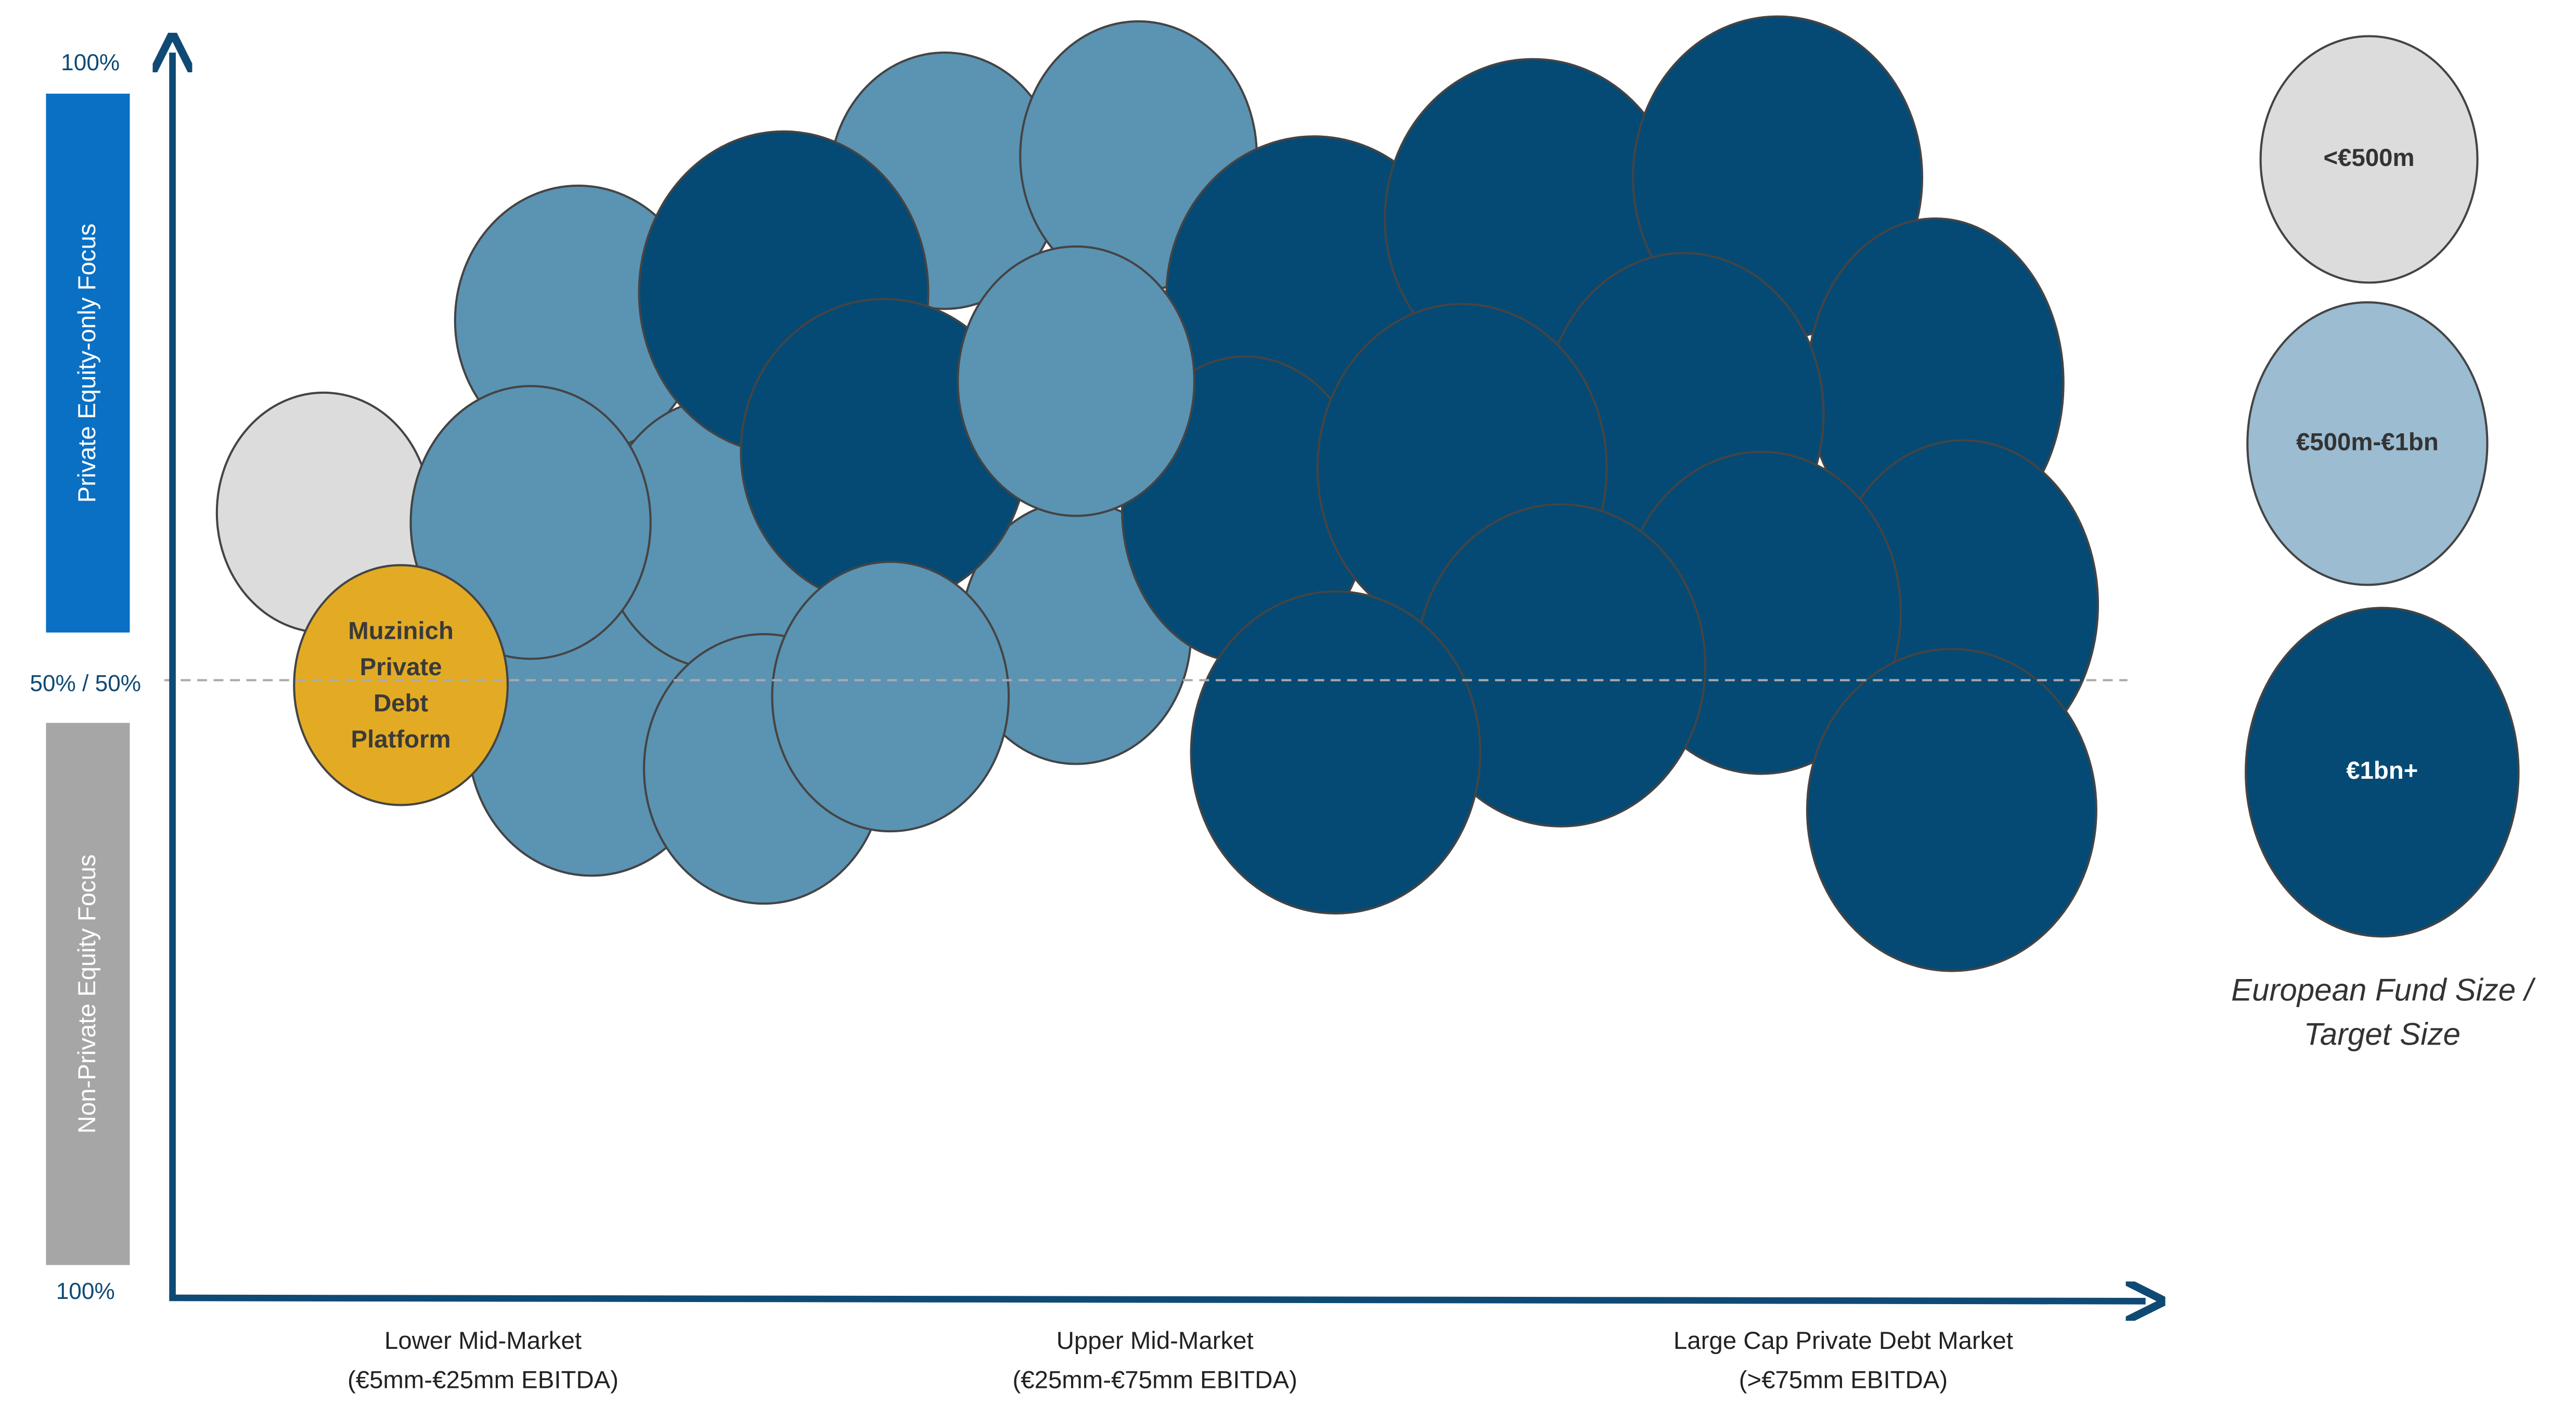 This screenshot has height=1417, width=2576. I want to click on mid-label: 50% / 50%, so click(85, 684).